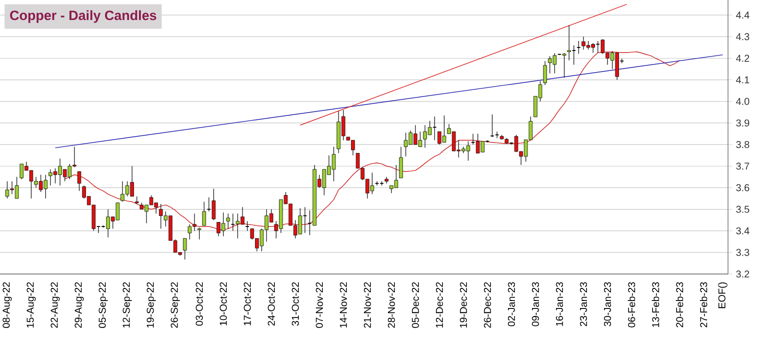  Describe the element at coordinates (559, 304) in the screenshot. I see `x-tick-label: 16-Jan-23` at that location.